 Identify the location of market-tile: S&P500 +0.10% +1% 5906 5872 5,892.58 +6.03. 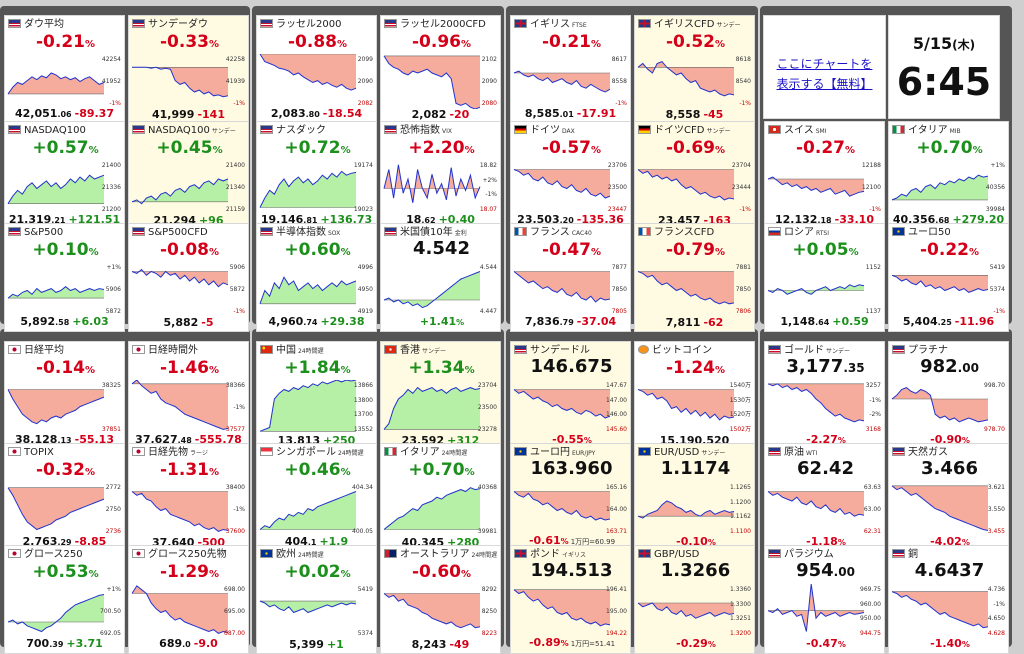
(64, 277).